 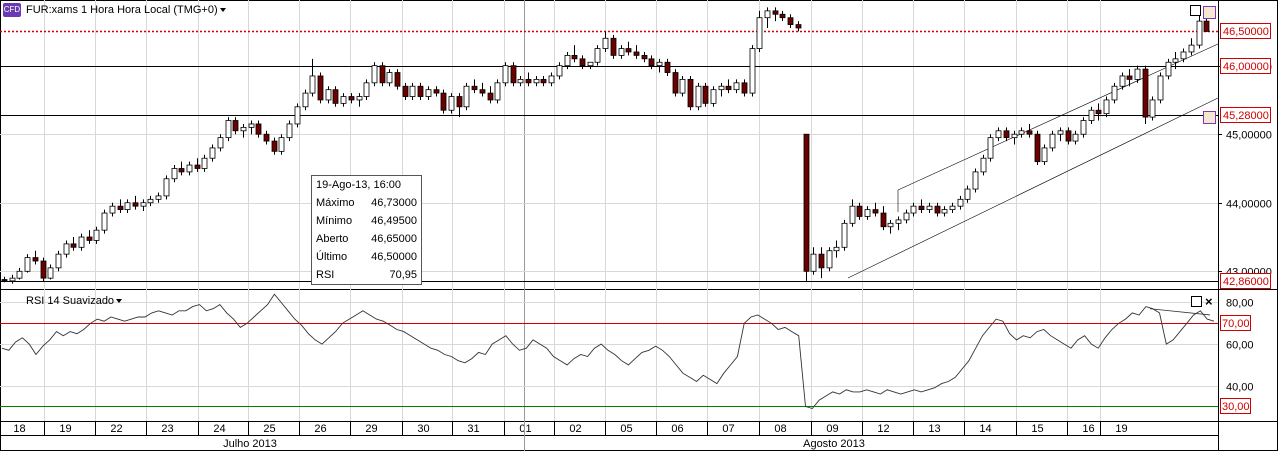 What do you see at coordinates (473, 429) in the screenshot?
I see `x-tick-label: 31` at bounding box center [473, 429].